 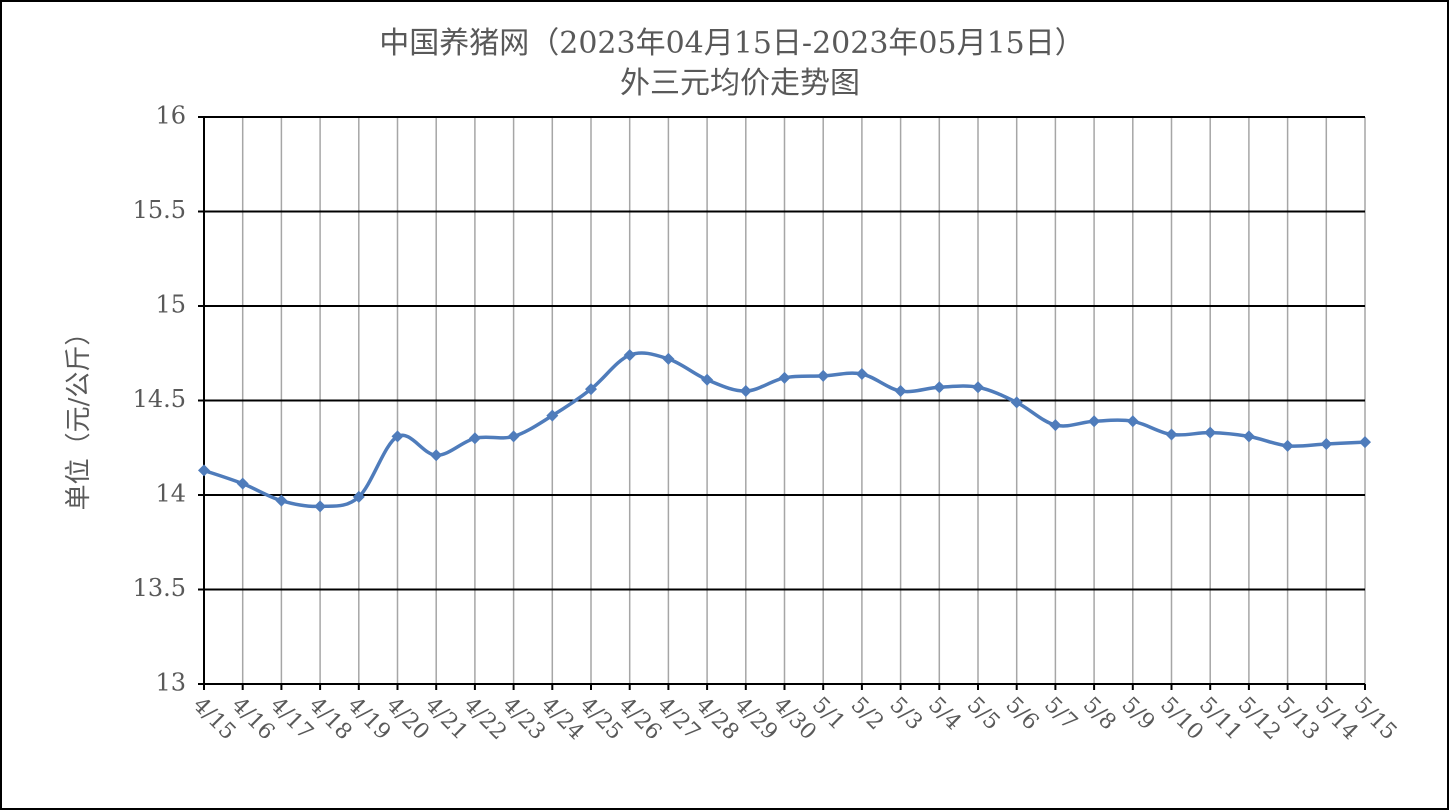 I want to click on y-tick-label: 15, so click(x=170, y=305).